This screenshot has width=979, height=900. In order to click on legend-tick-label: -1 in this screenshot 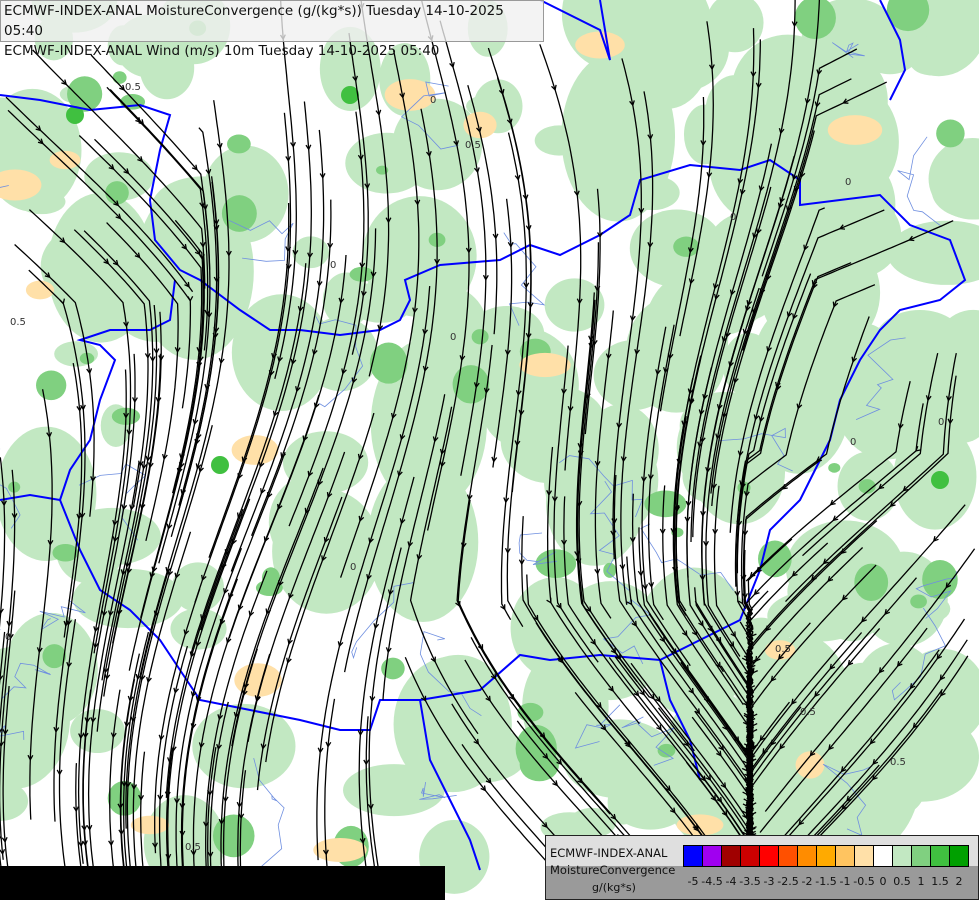, I will do `click(845, 881)`.